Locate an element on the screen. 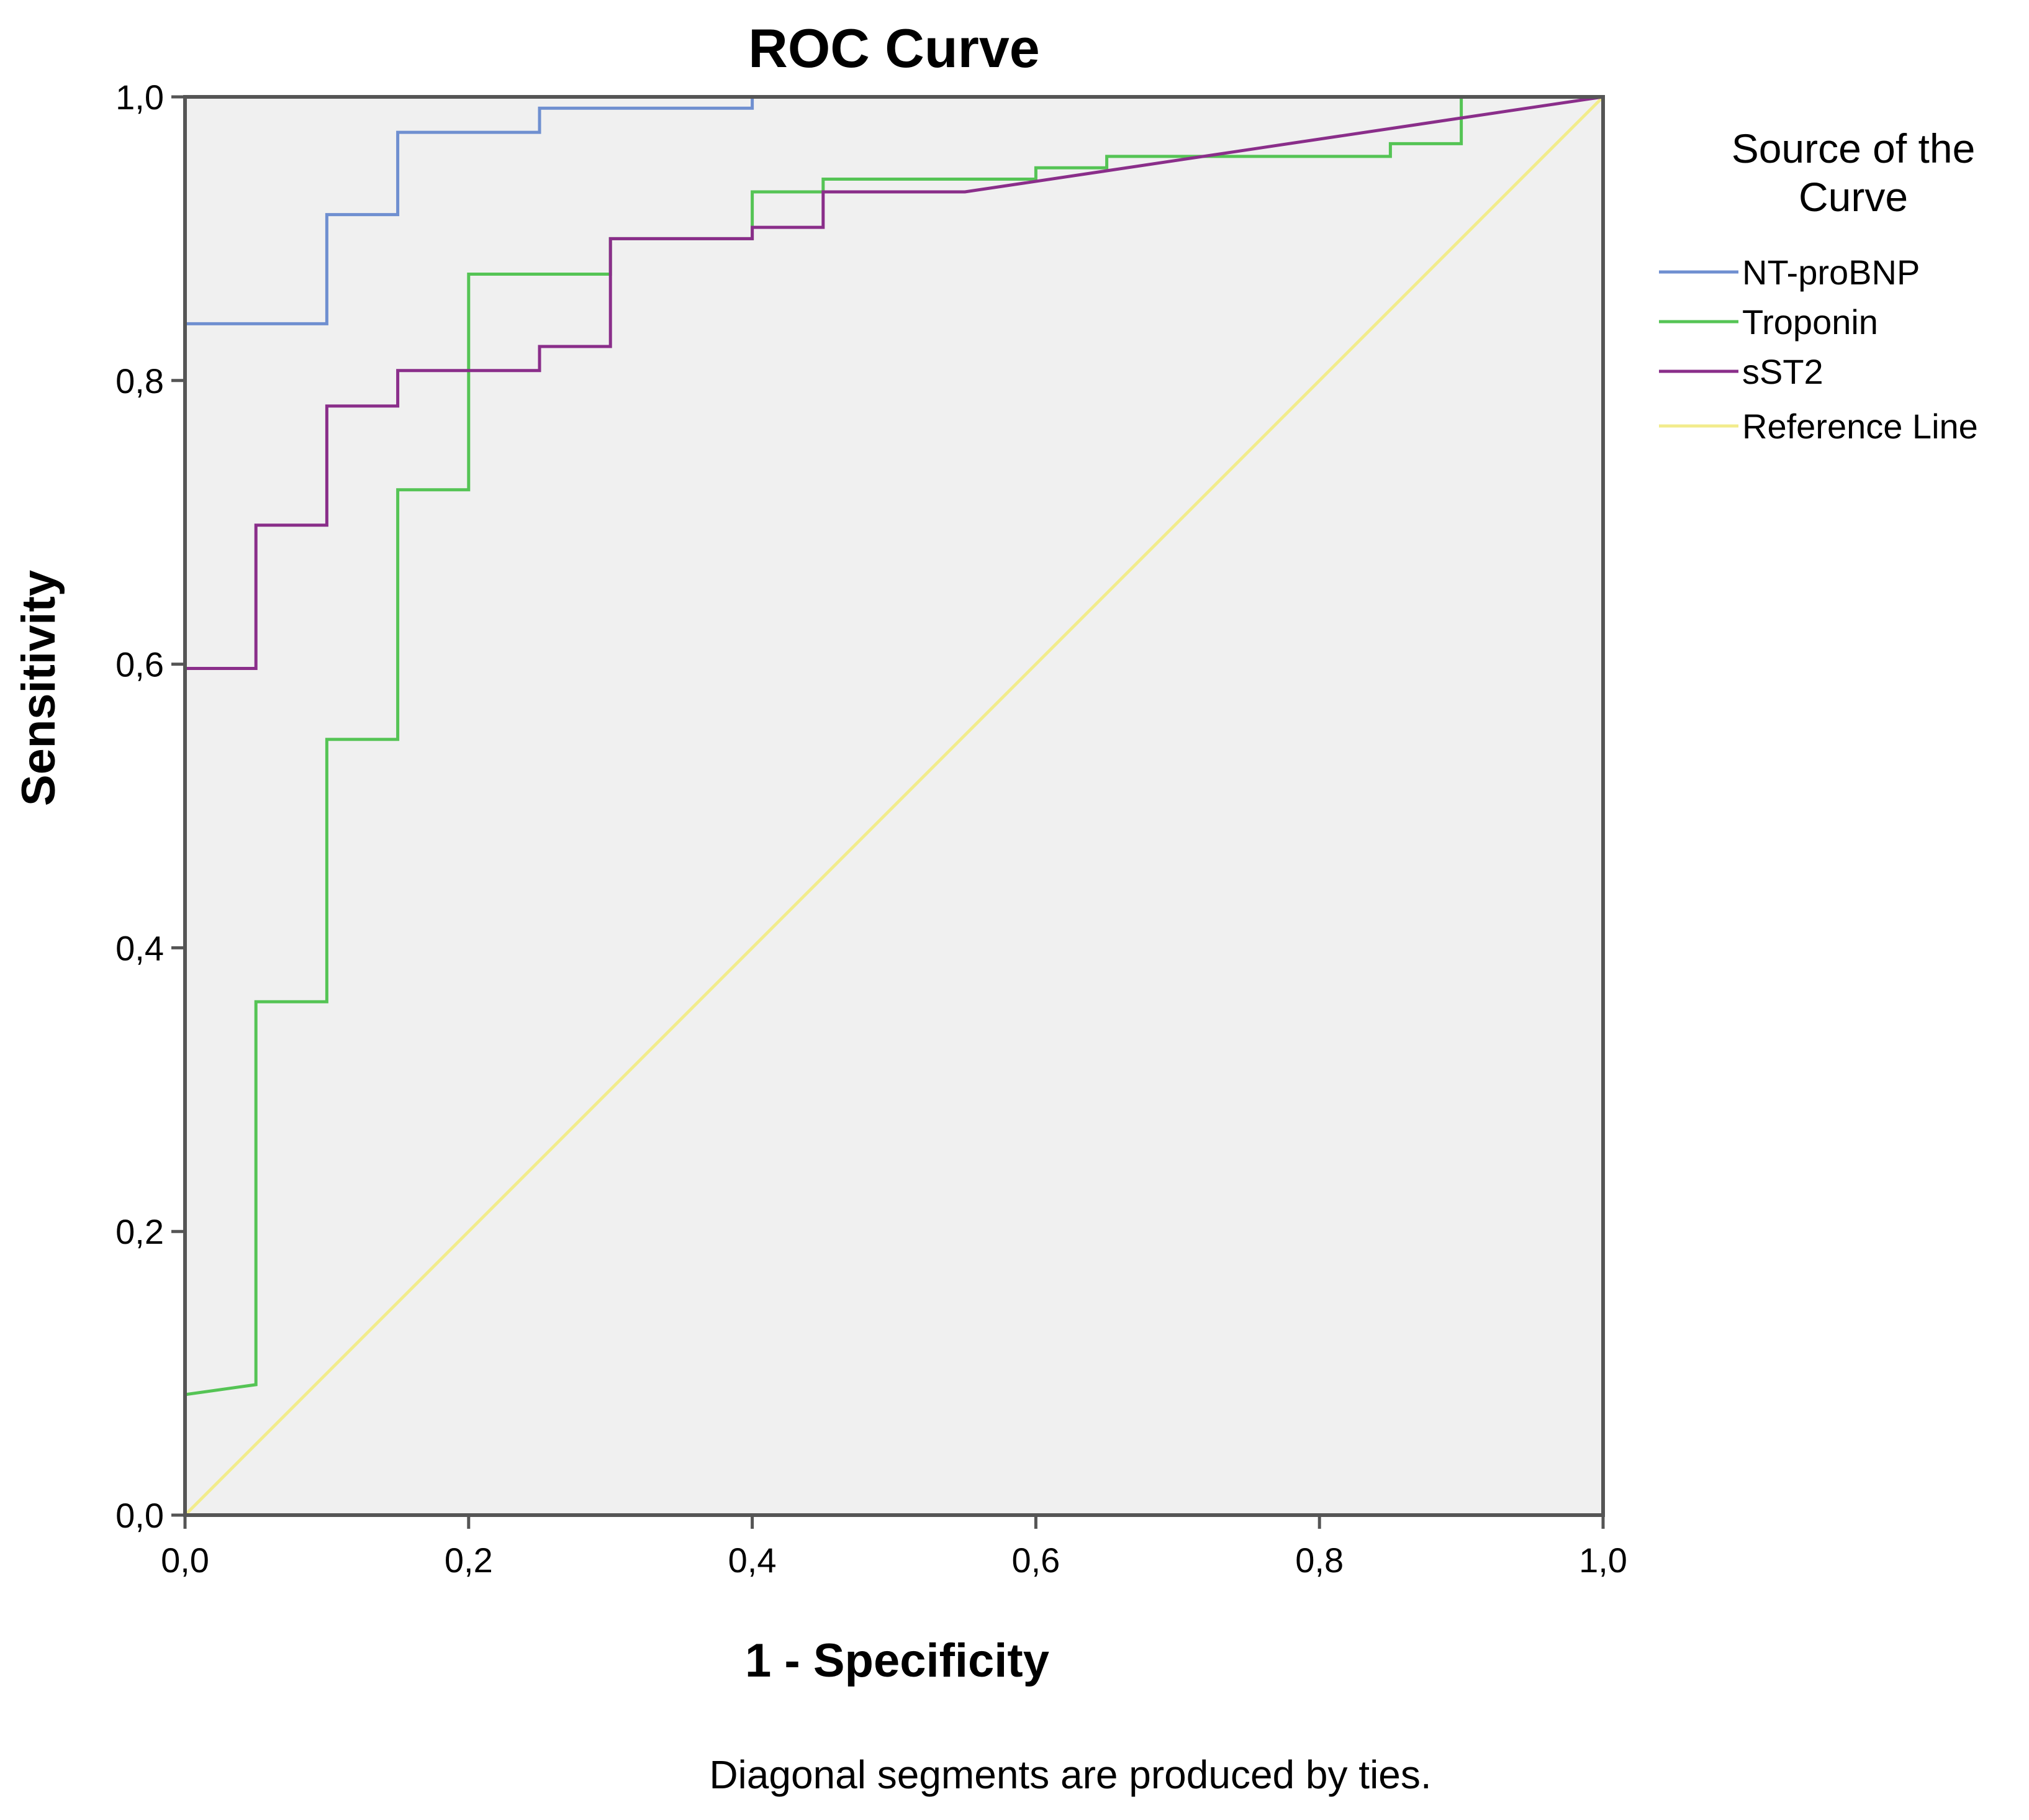 Image resolution: width=2029 pixels, height=1820 pixels. x-tick-label: 0,0 is located at coordinates (185, 1560).